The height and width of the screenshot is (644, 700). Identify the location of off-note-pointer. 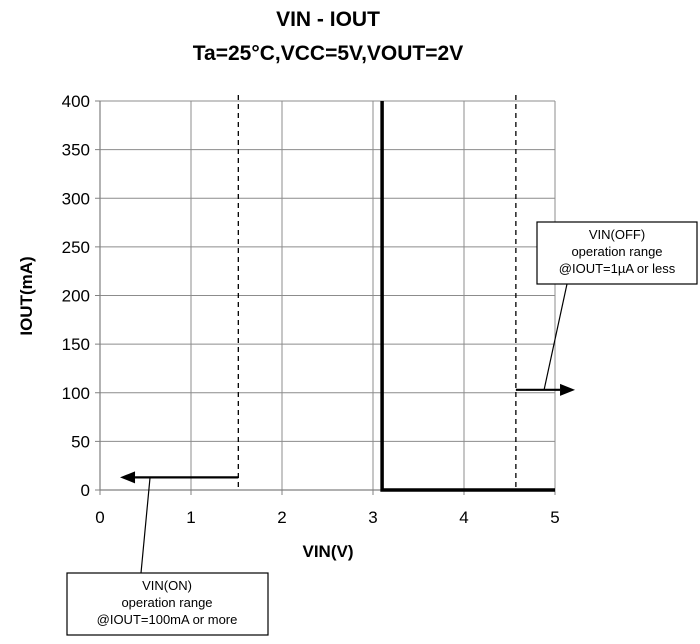
(555, 336).